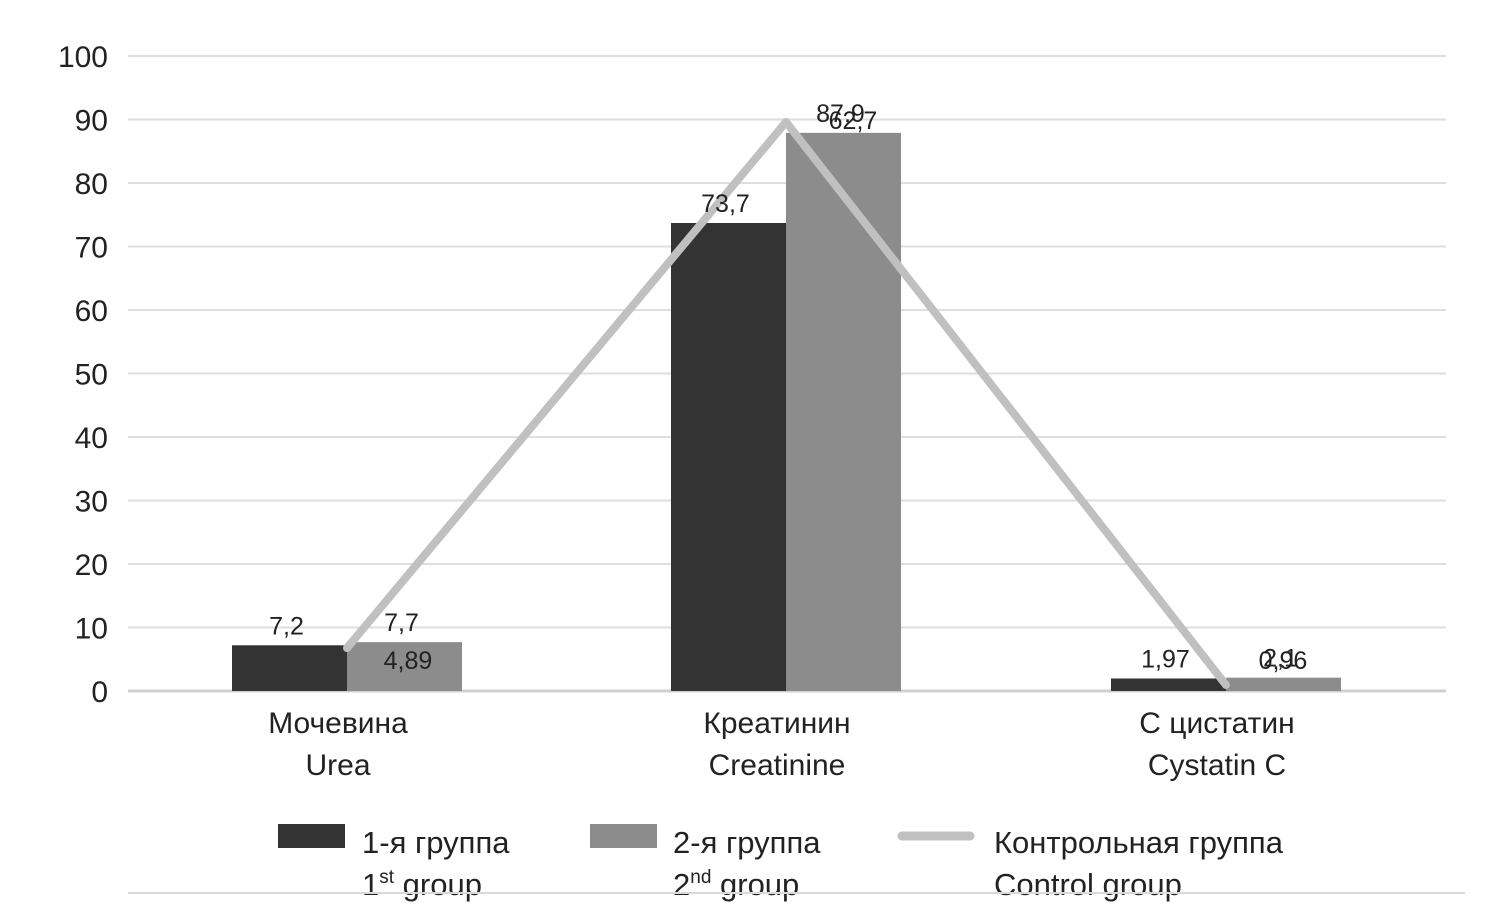  What do you see at coordinates (311, 836) in the screenshot?
I see `legend-swatch-group1` at bounding box center [311, 836].